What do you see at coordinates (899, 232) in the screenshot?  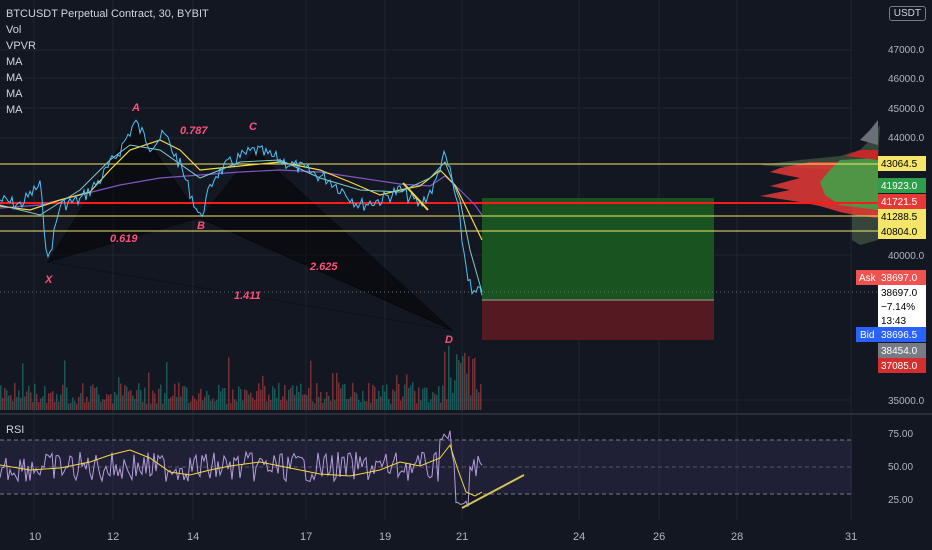 I see `price-tag-label: 40804.0` at bounding box center [899, 232].